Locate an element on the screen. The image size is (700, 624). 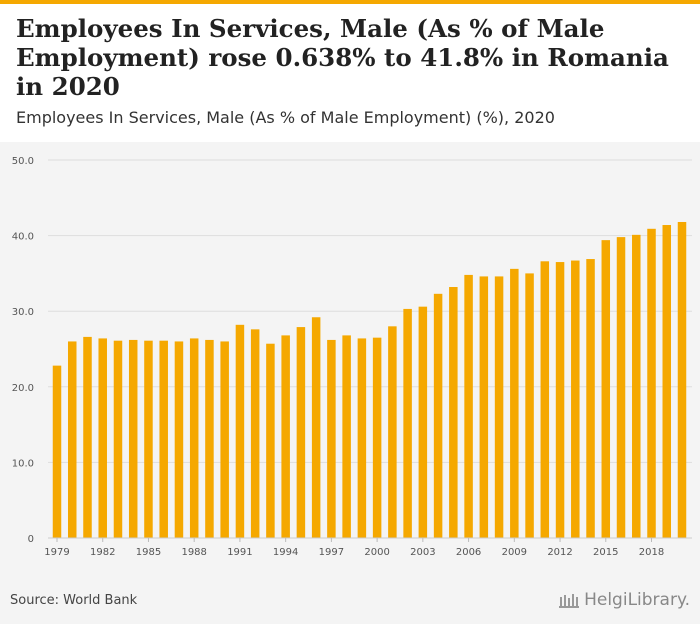
bar-1981 is located at coordinates (87, 437).